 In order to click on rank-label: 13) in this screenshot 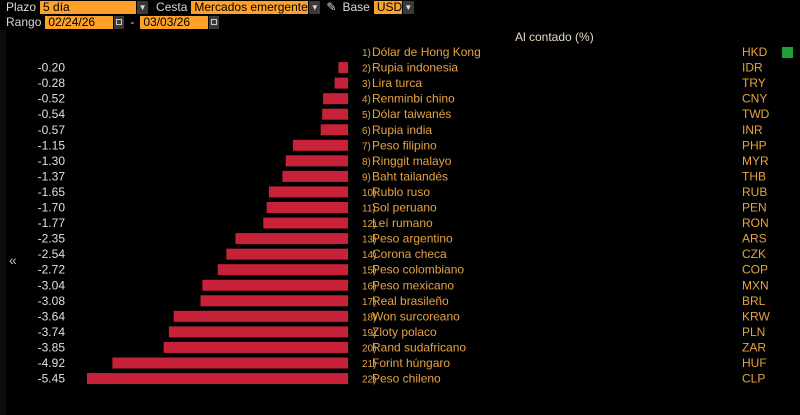, I will do `click(369, 240)`.